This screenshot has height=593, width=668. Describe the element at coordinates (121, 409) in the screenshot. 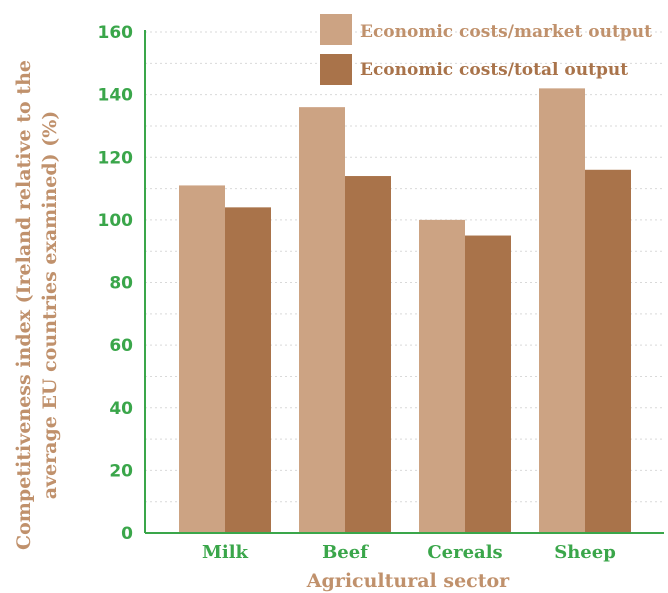

I see `y-tick-label: 40` at that location.